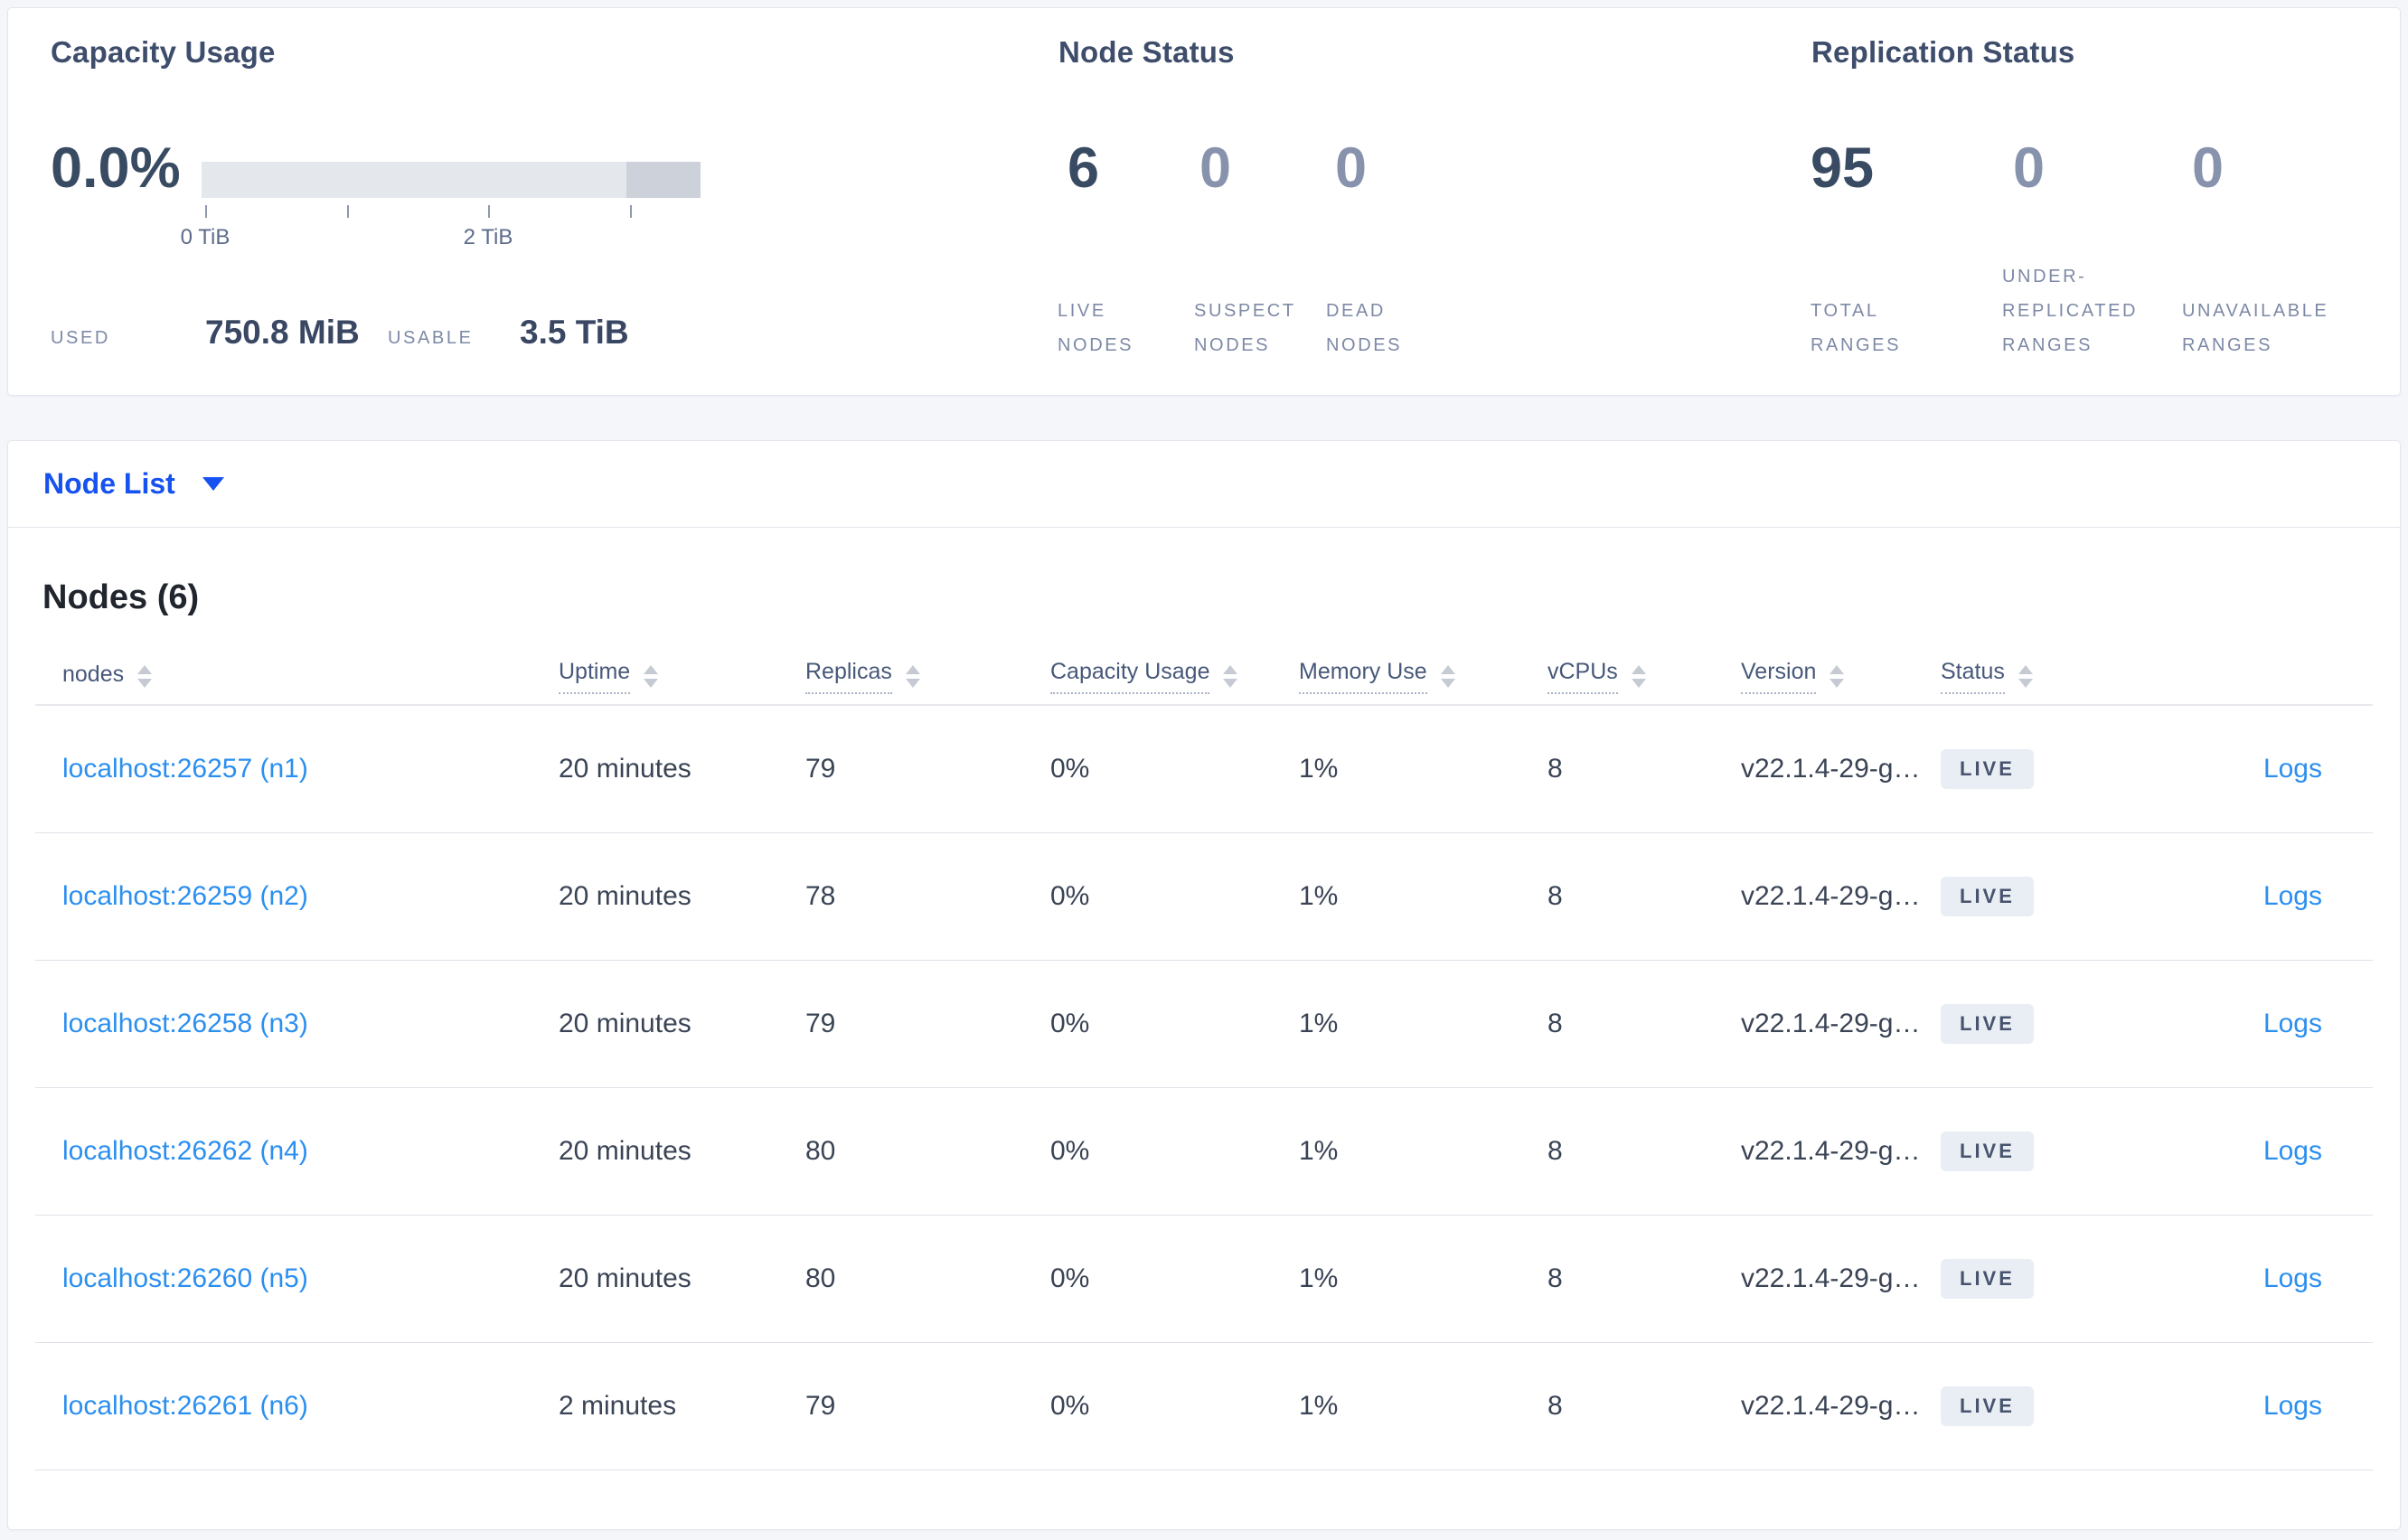  Describe the element at coordinates (1096, 328) in the screenshot. I see `live-nodes-label: LIVE NODES` at that location.